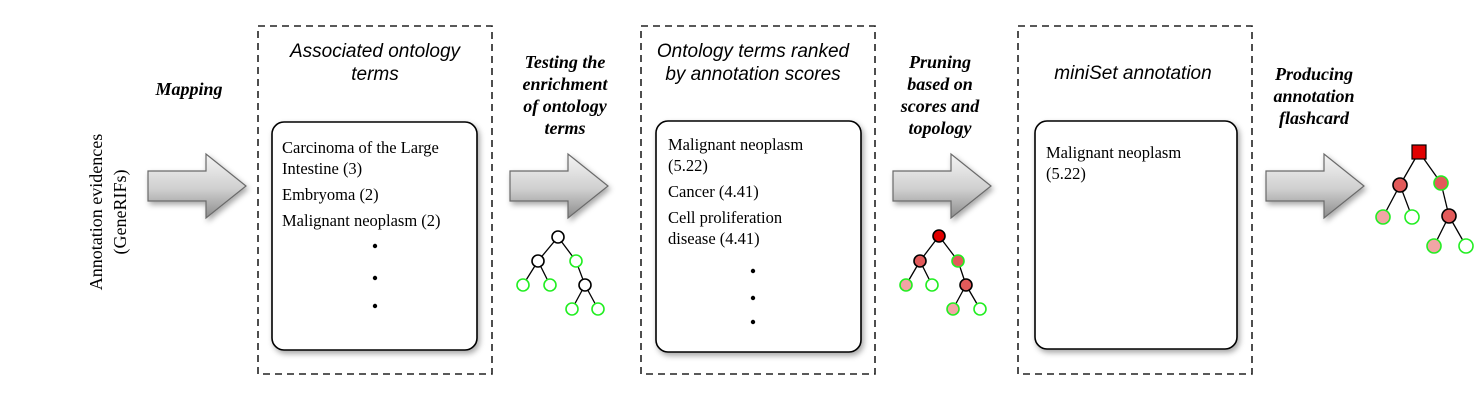 Image resolution: width=1479 pixels, height=406 pixels. Describe the element at coordinates (1313, 74) in the screenshot. I see `step-label-line: Producing` at that location.